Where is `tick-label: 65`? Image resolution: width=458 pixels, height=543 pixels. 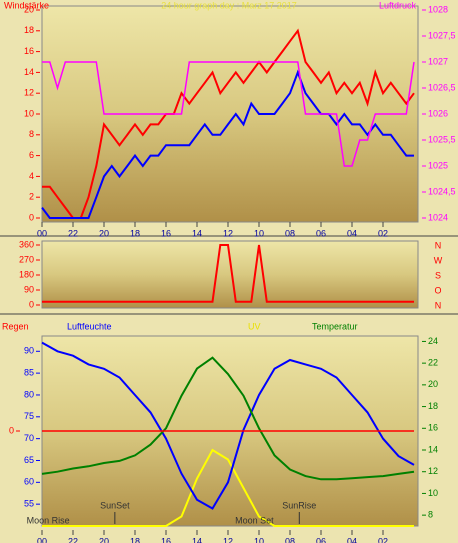 tick-label: 65 is located at coordinates (29, 460).